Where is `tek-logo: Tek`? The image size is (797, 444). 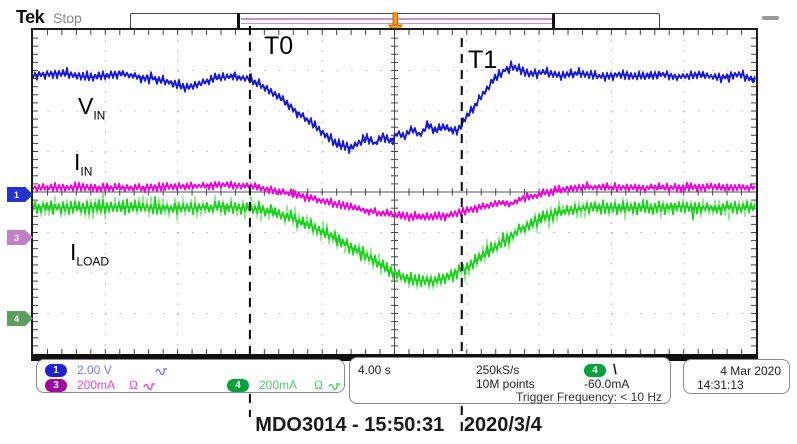
tek-logo: Tek is located at coordinates (30, 17).